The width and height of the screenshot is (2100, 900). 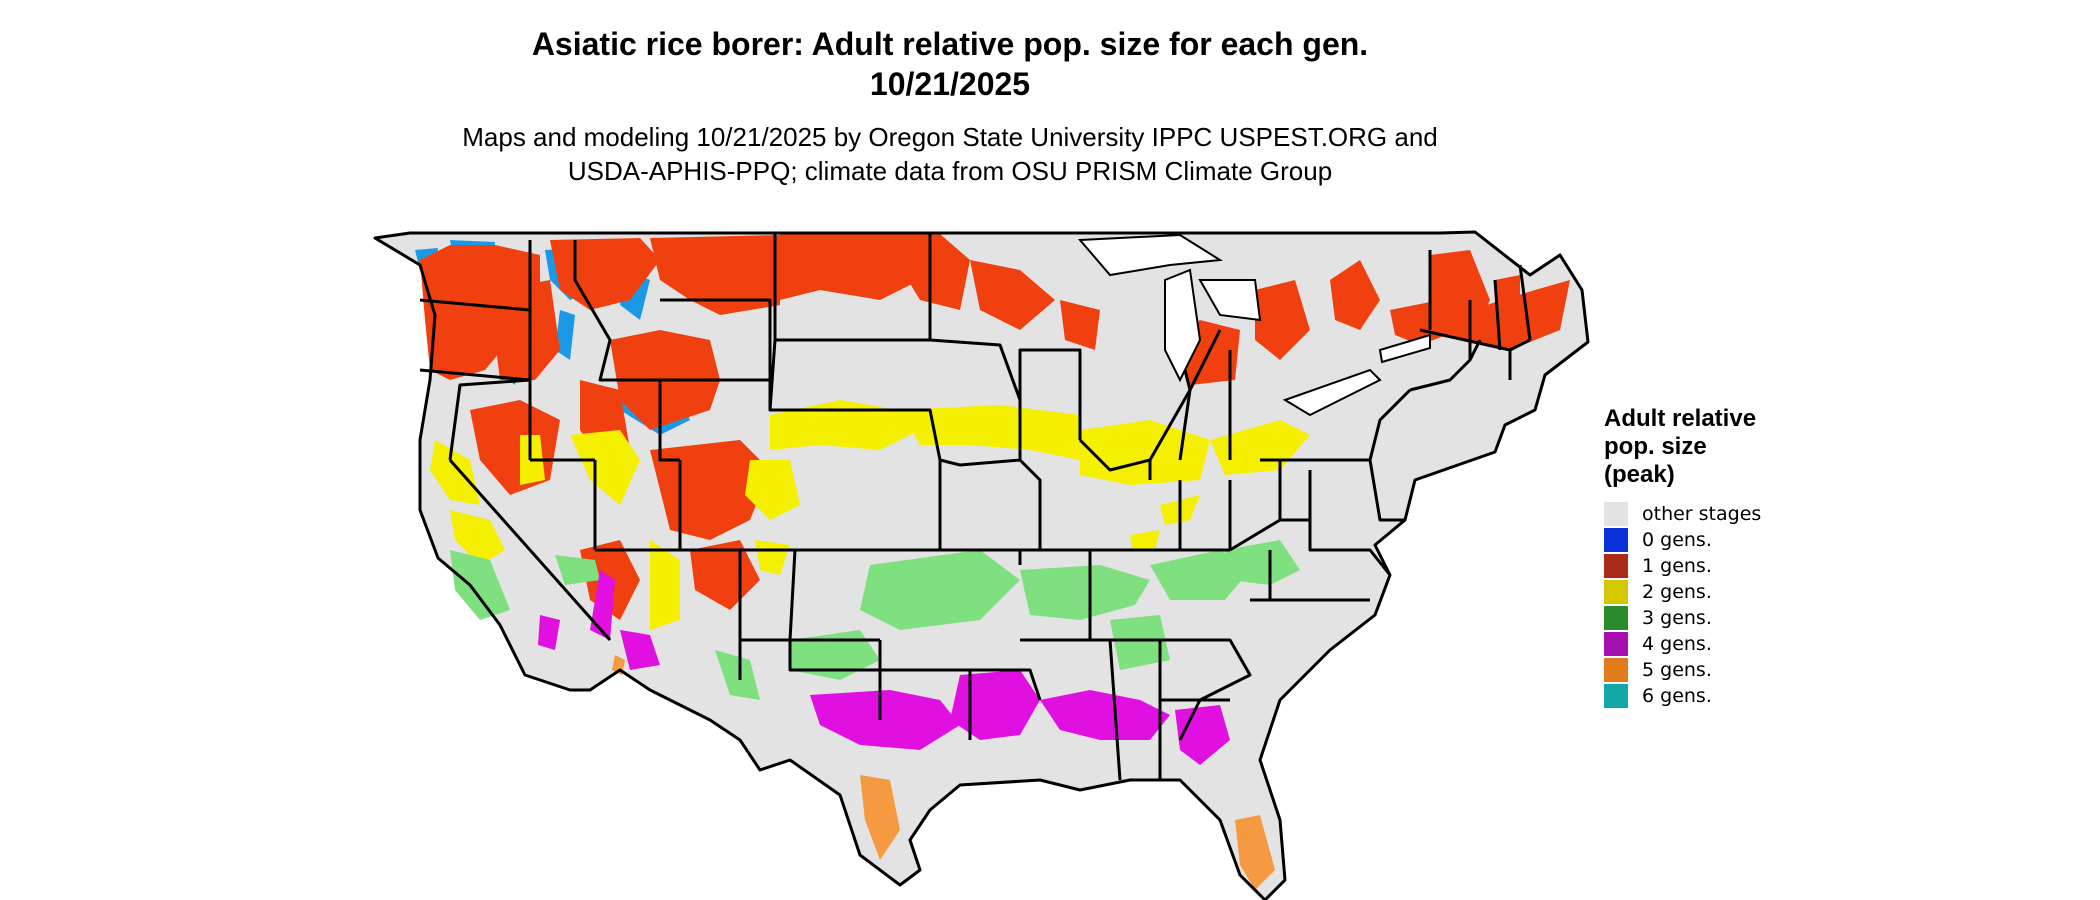 I want to click on legend-item-1-gens: 1 gens., so click(x=1682, y=566).